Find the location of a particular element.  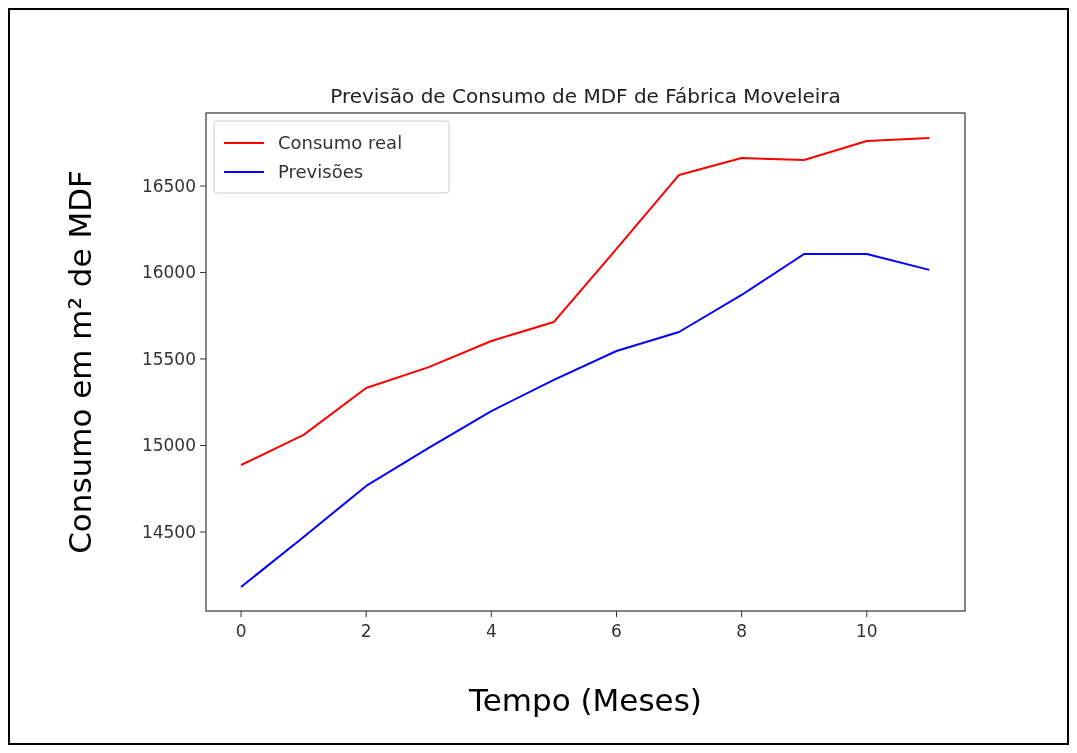

y-axis-title: Consumo em m² de MDF is located at coordinates (80, 362).